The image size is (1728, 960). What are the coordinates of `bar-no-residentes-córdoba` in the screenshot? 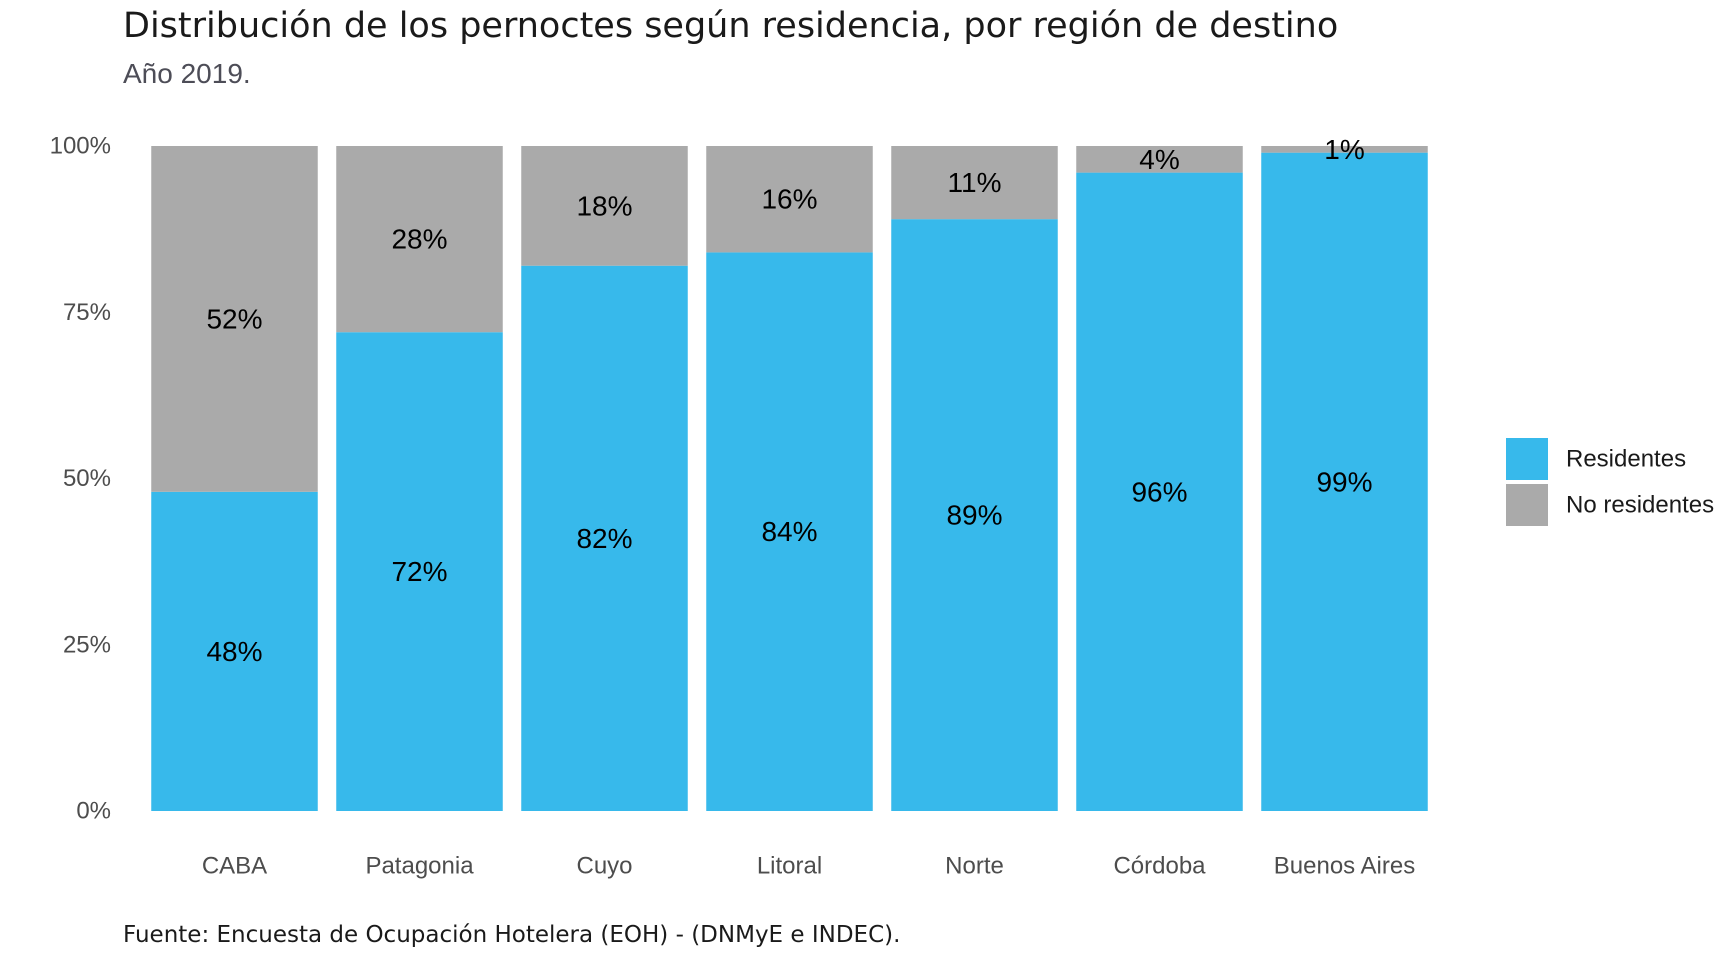 It's located at (1159, 159).